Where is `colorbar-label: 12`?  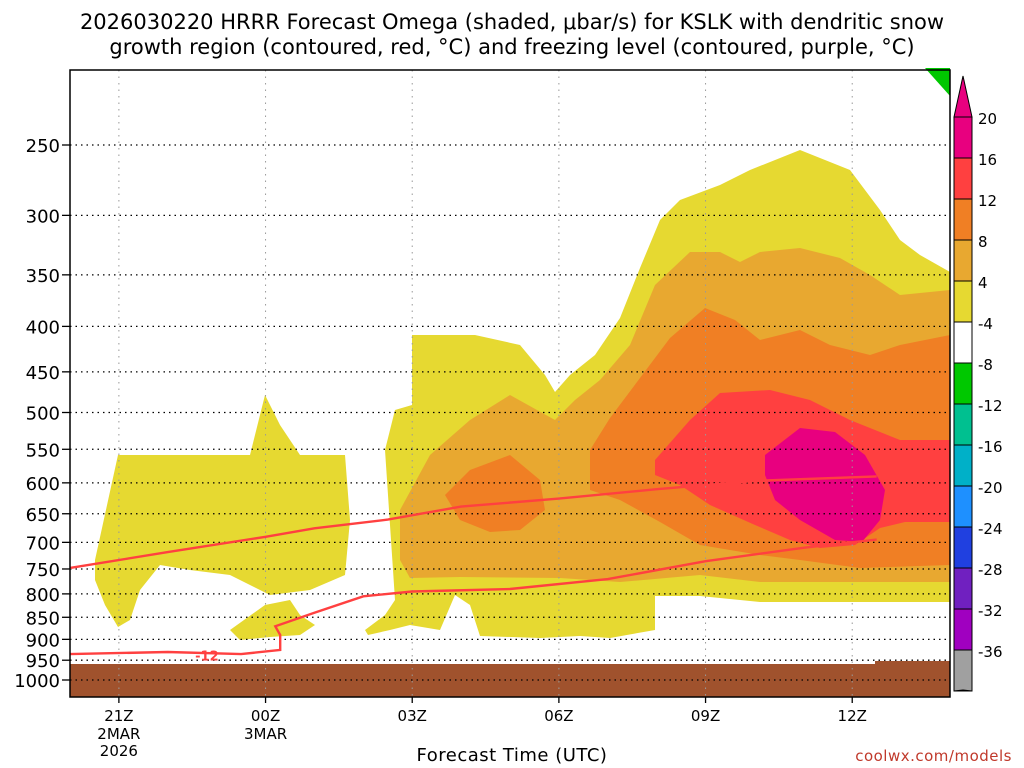
colorbar-label: 12 is located at coordinates (987, 201).